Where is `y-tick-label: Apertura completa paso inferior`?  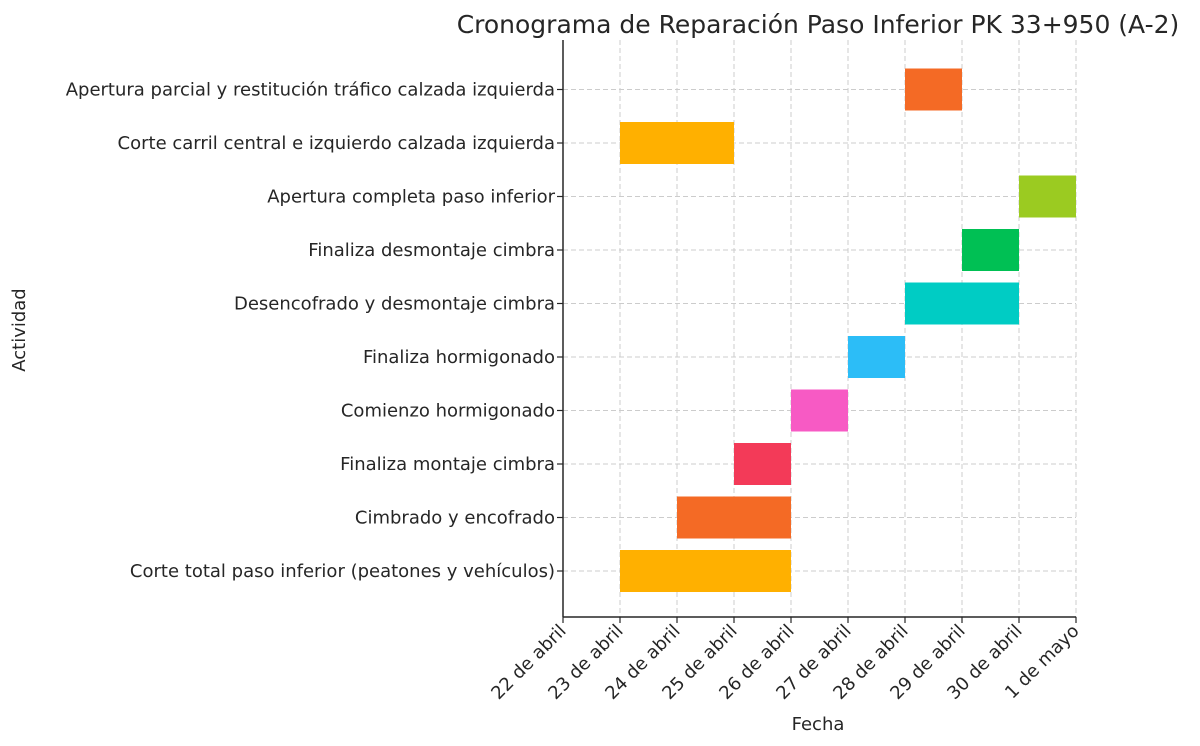 y-tick-label: Apertura completa paso inferior is located at coordinates (411, 197).